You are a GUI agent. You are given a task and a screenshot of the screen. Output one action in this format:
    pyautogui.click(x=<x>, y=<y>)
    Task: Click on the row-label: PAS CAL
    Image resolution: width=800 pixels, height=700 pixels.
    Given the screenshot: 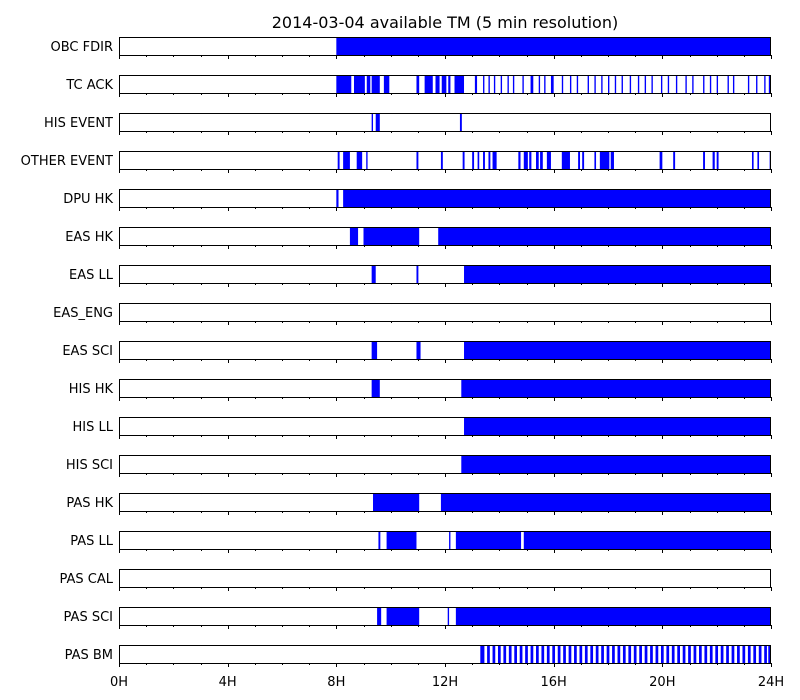 What is the action you would take?
    pyautogui.click(x=87, y=579)
    